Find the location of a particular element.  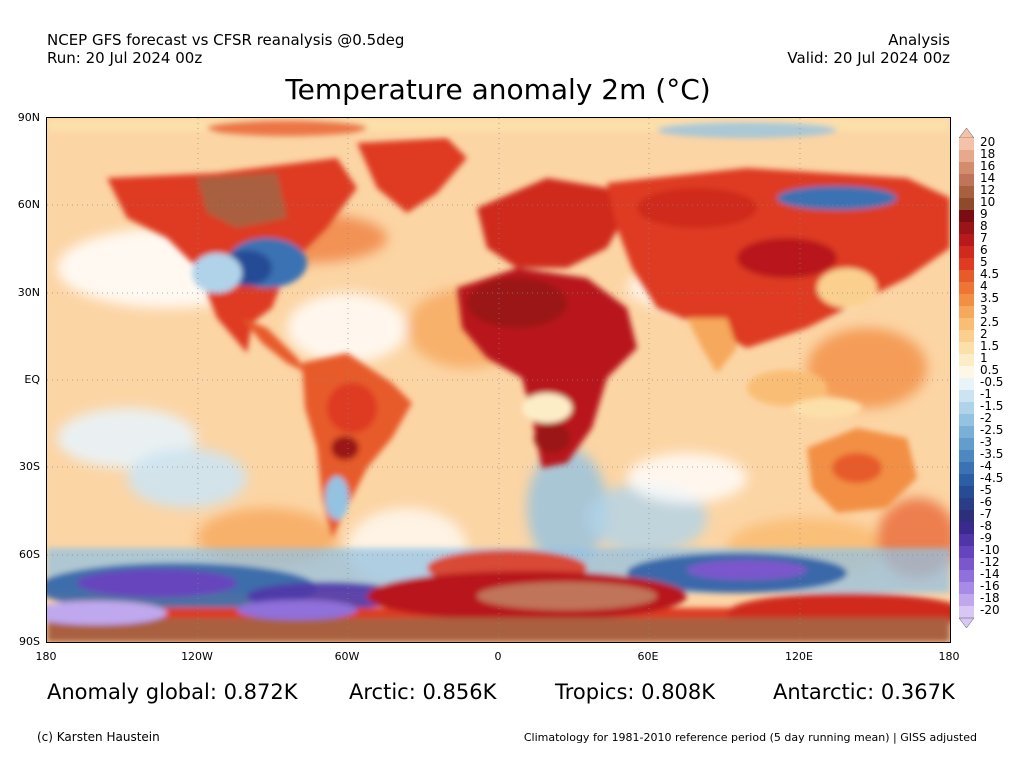

colorbar-label: -9 is located at coordinates (986, 538).